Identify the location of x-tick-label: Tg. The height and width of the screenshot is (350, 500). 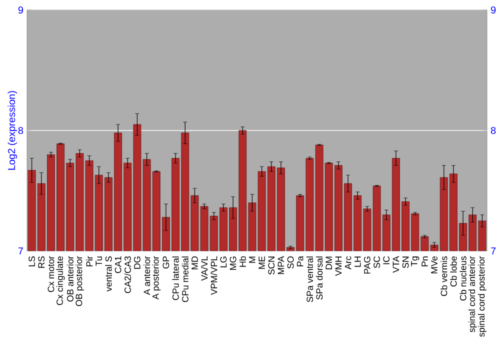
(415, 261).